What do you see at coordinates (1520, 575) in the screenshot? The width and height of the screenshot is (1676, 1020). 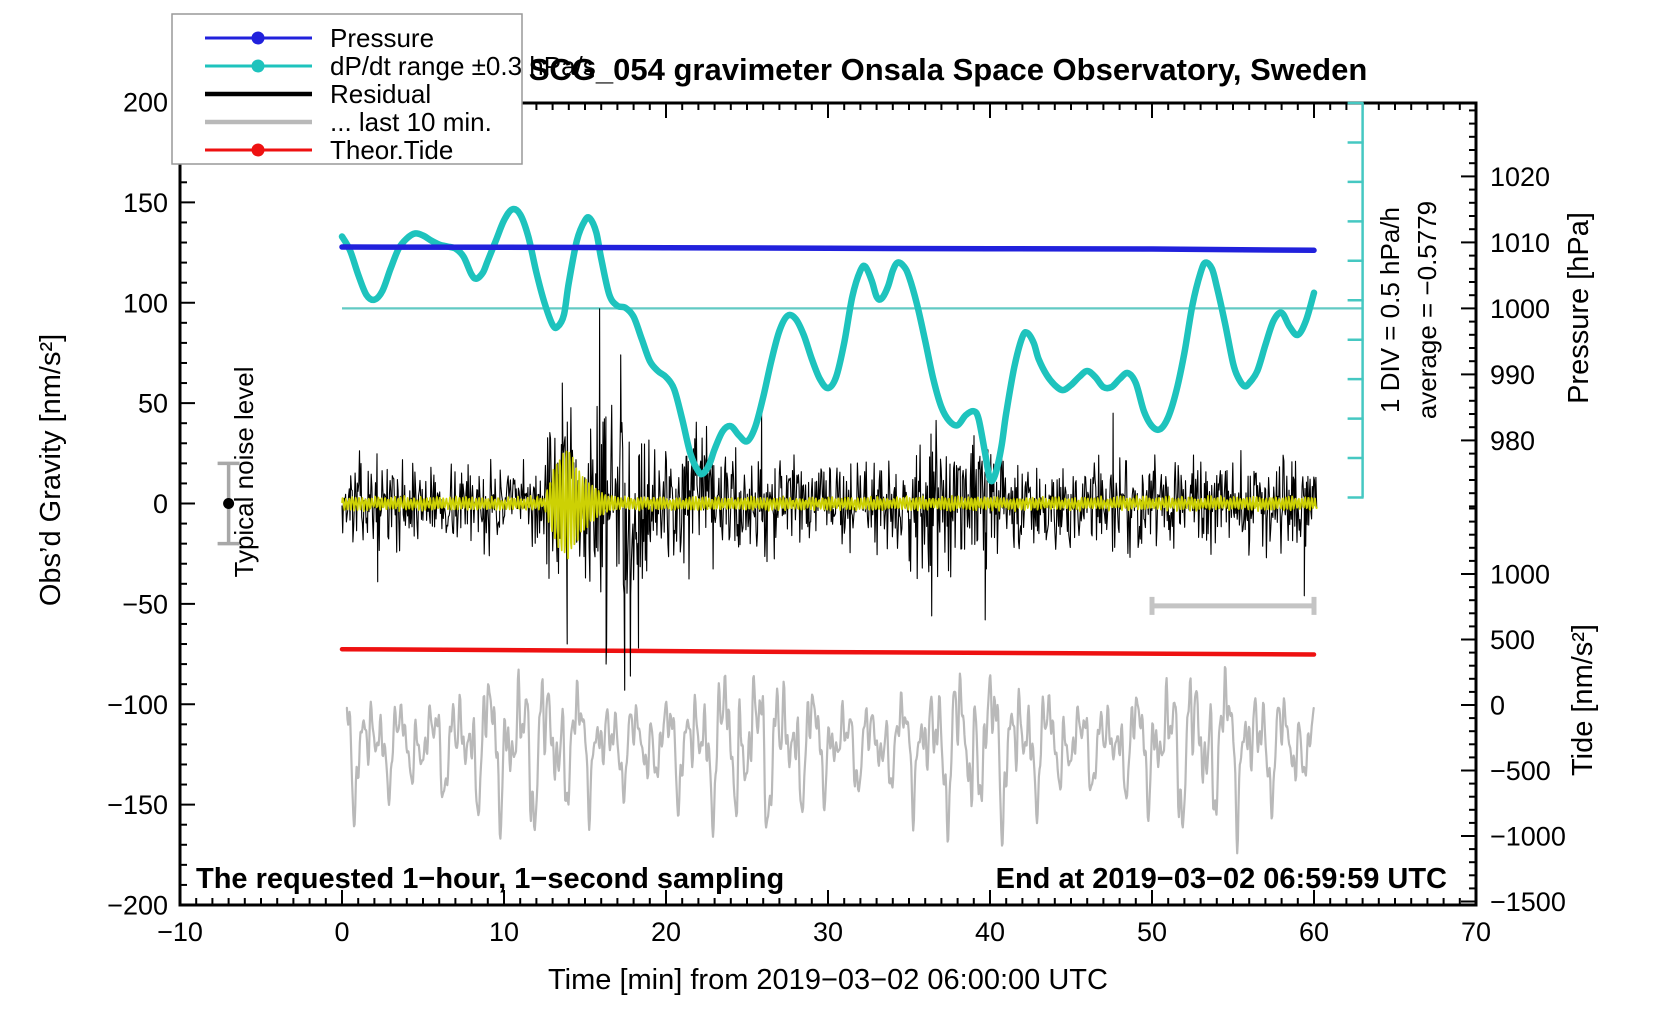 I see `tide-tick-label: 1000` at bounding box center [1520, 575].